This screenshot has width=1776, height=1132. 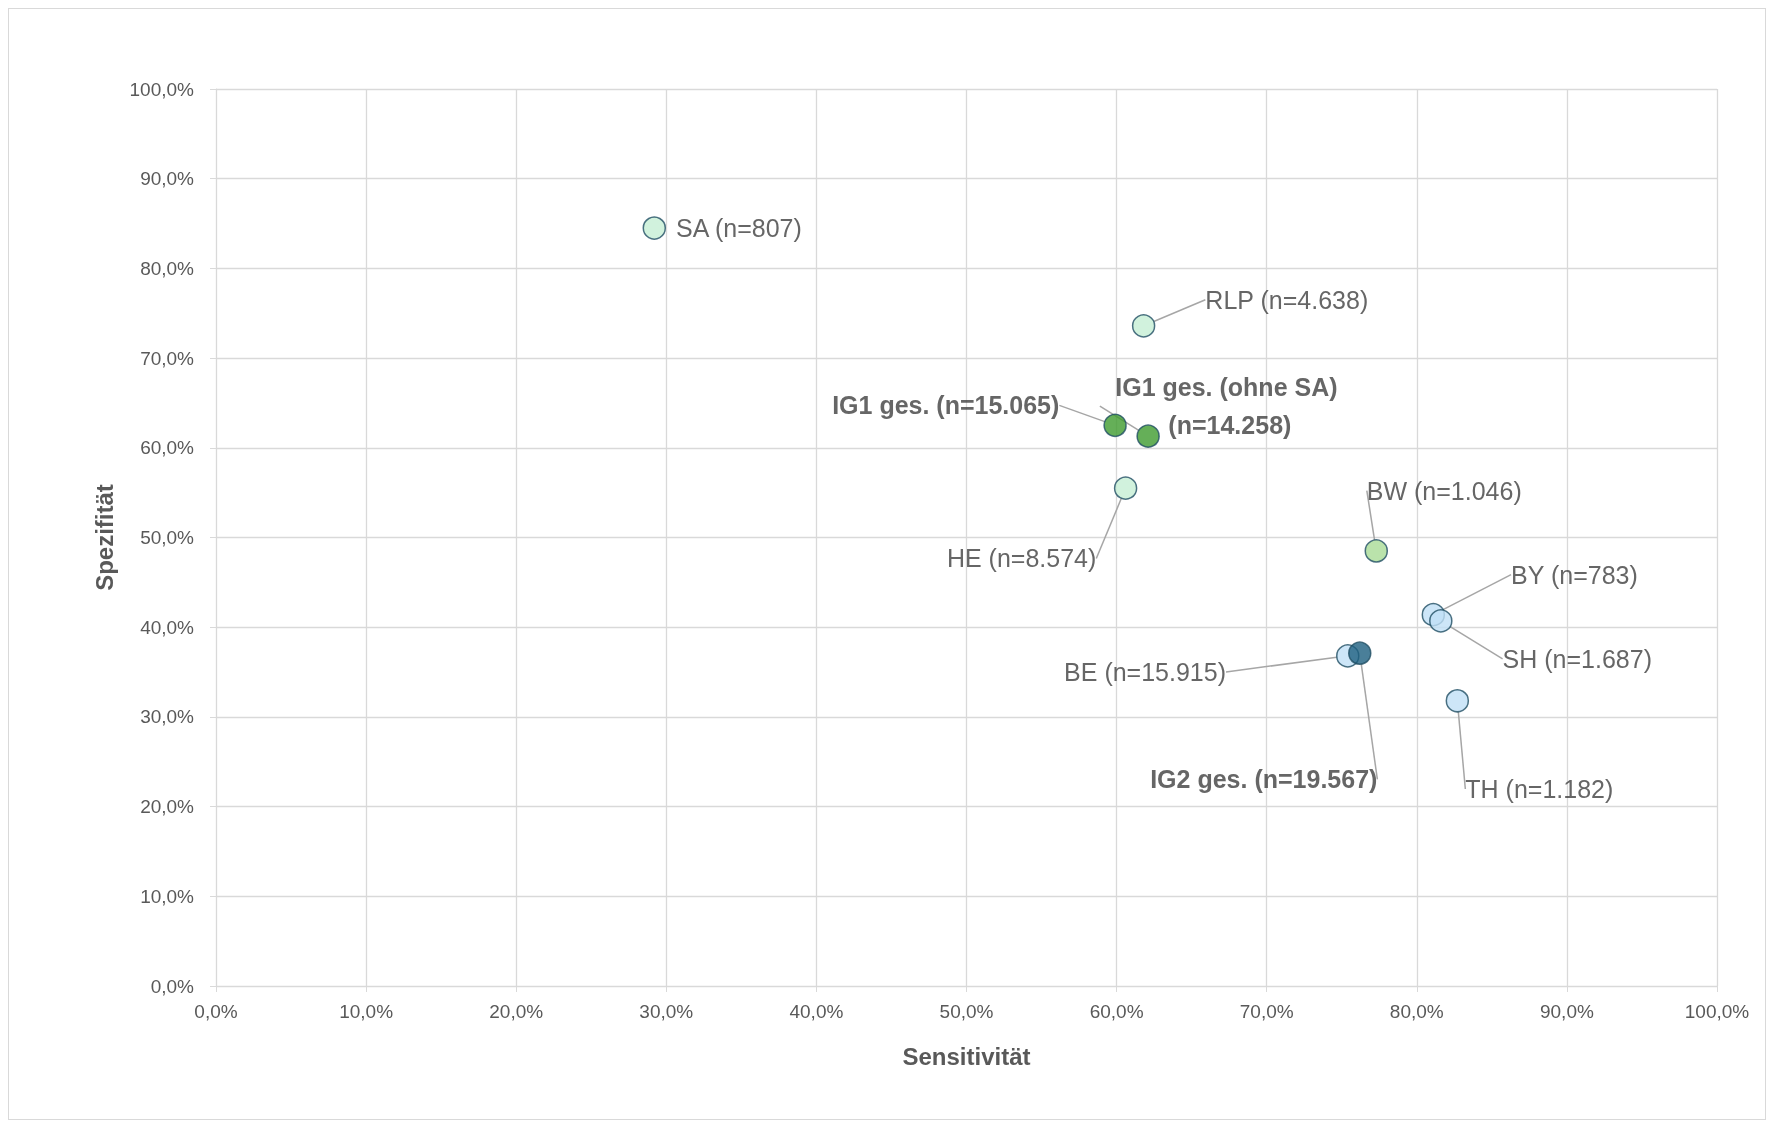 I want to click on x-tick-label: 30,0%, so click(x=666, y=1011).